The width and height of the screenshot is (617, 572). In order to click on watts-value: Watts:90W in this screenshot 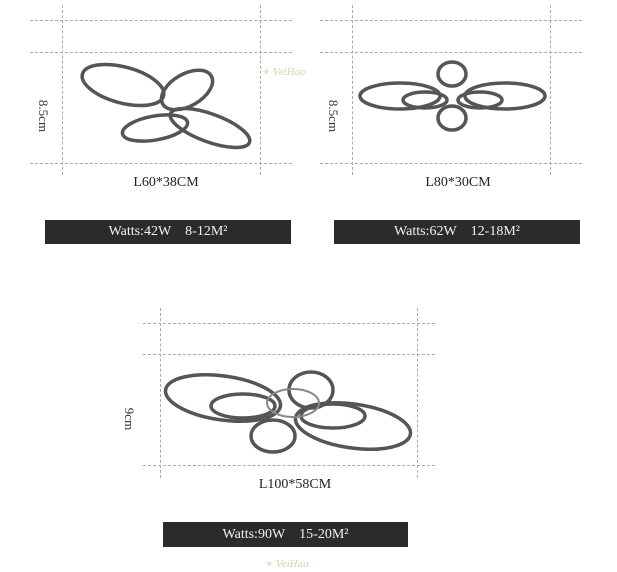, I will do `click(254, 534)`.